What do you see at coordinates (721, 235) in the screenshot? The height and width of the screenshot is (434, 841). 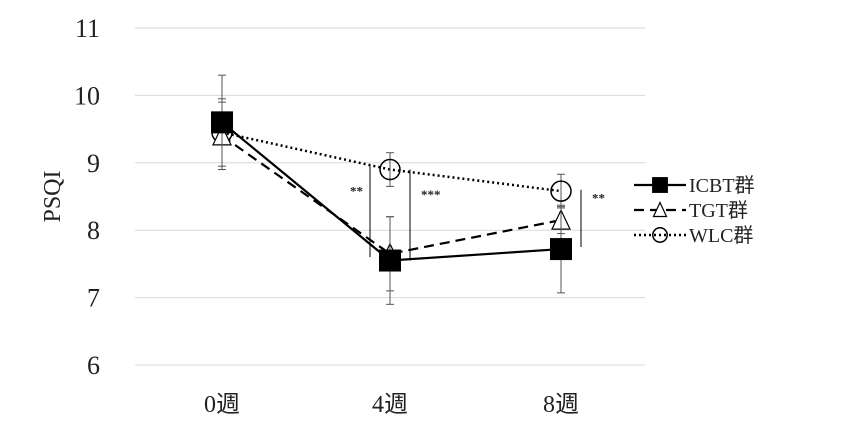 I see `legend-label-2: WLC群` at bounding box center [721, 235].